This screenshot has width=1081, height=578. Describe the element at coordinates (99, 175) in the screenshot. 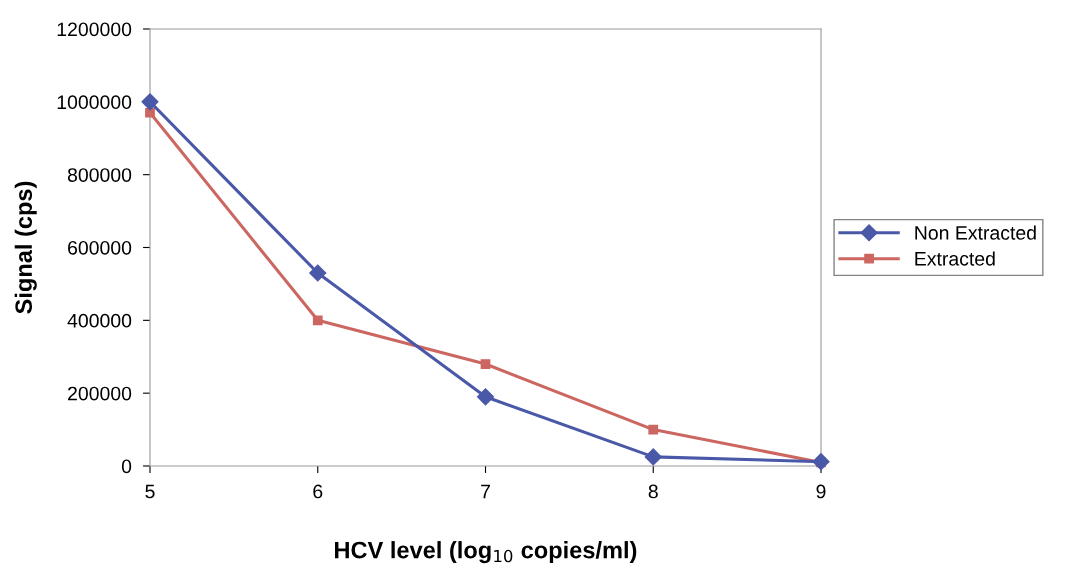

I see `y-tick-label: 800000` at that location.